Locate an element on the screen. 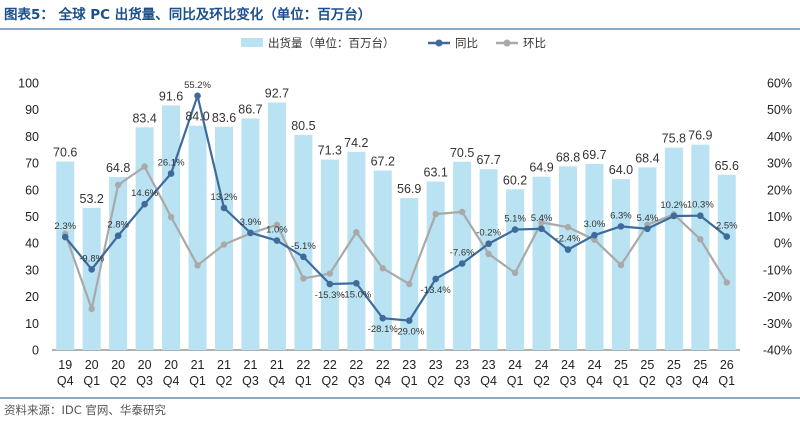 Image resolution: width=800 pixels, height=423 pixels. y-right-tick-label: 60% is located at coordinates (779, 84).